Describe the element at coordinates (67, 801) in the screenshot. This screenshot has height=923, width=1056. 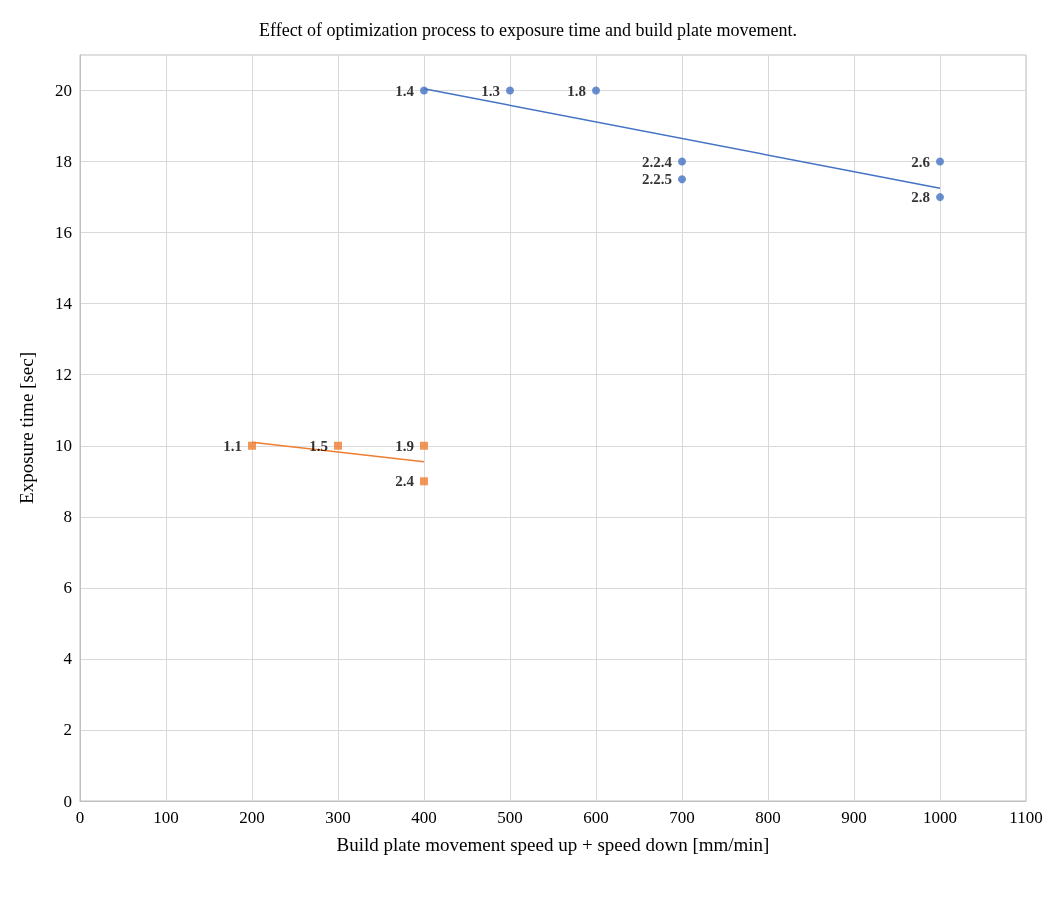
I see `y-tick-label: 0` at that location.